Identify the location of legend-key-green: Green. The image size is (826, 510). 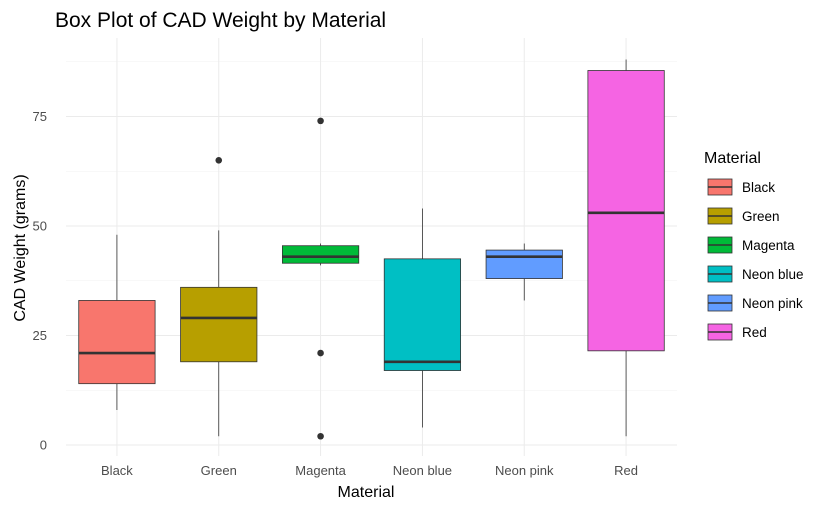
(743, 216).